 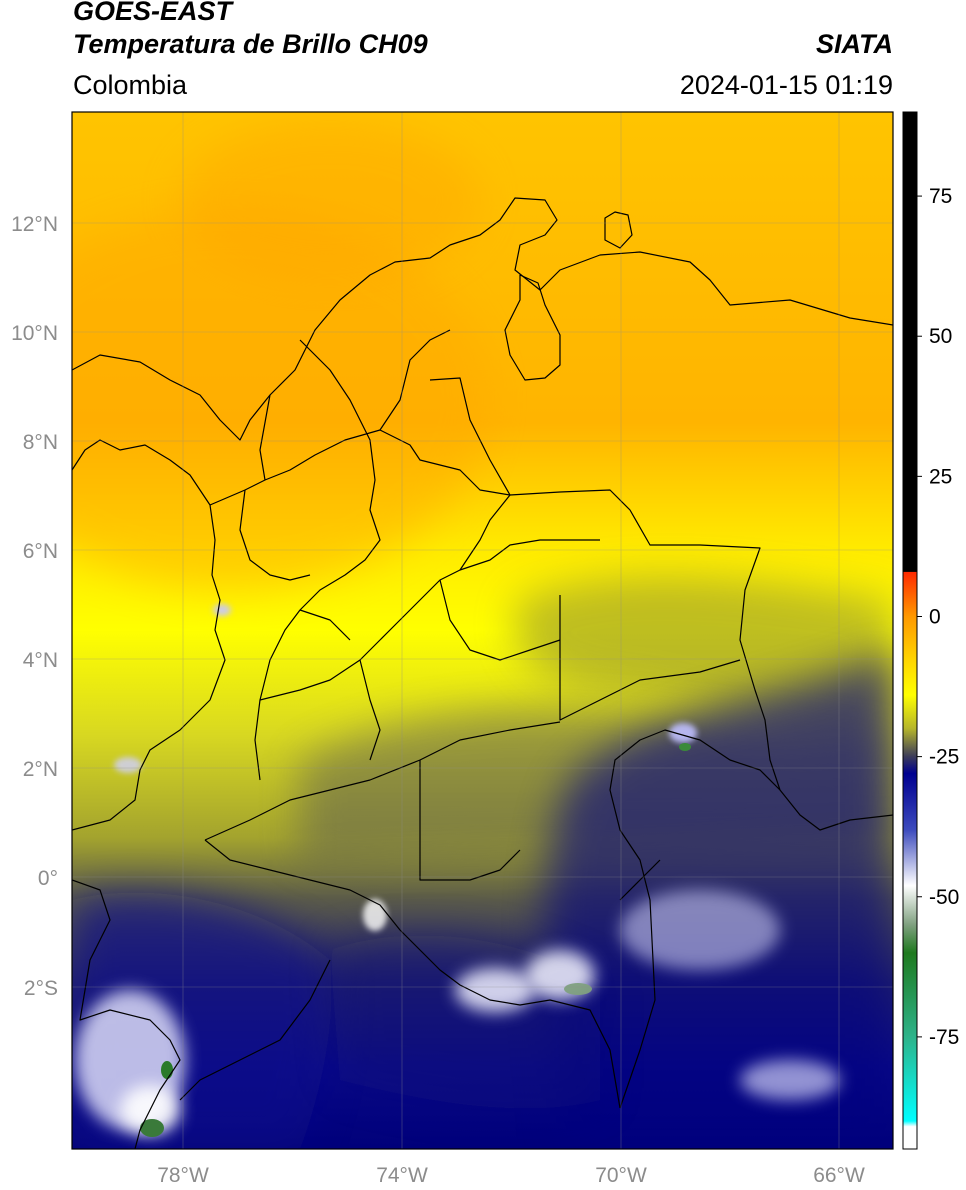 I want to click on colorbar-ticks: 75 50 25 0 -25 -50 -75, so click(x=938, y=617).